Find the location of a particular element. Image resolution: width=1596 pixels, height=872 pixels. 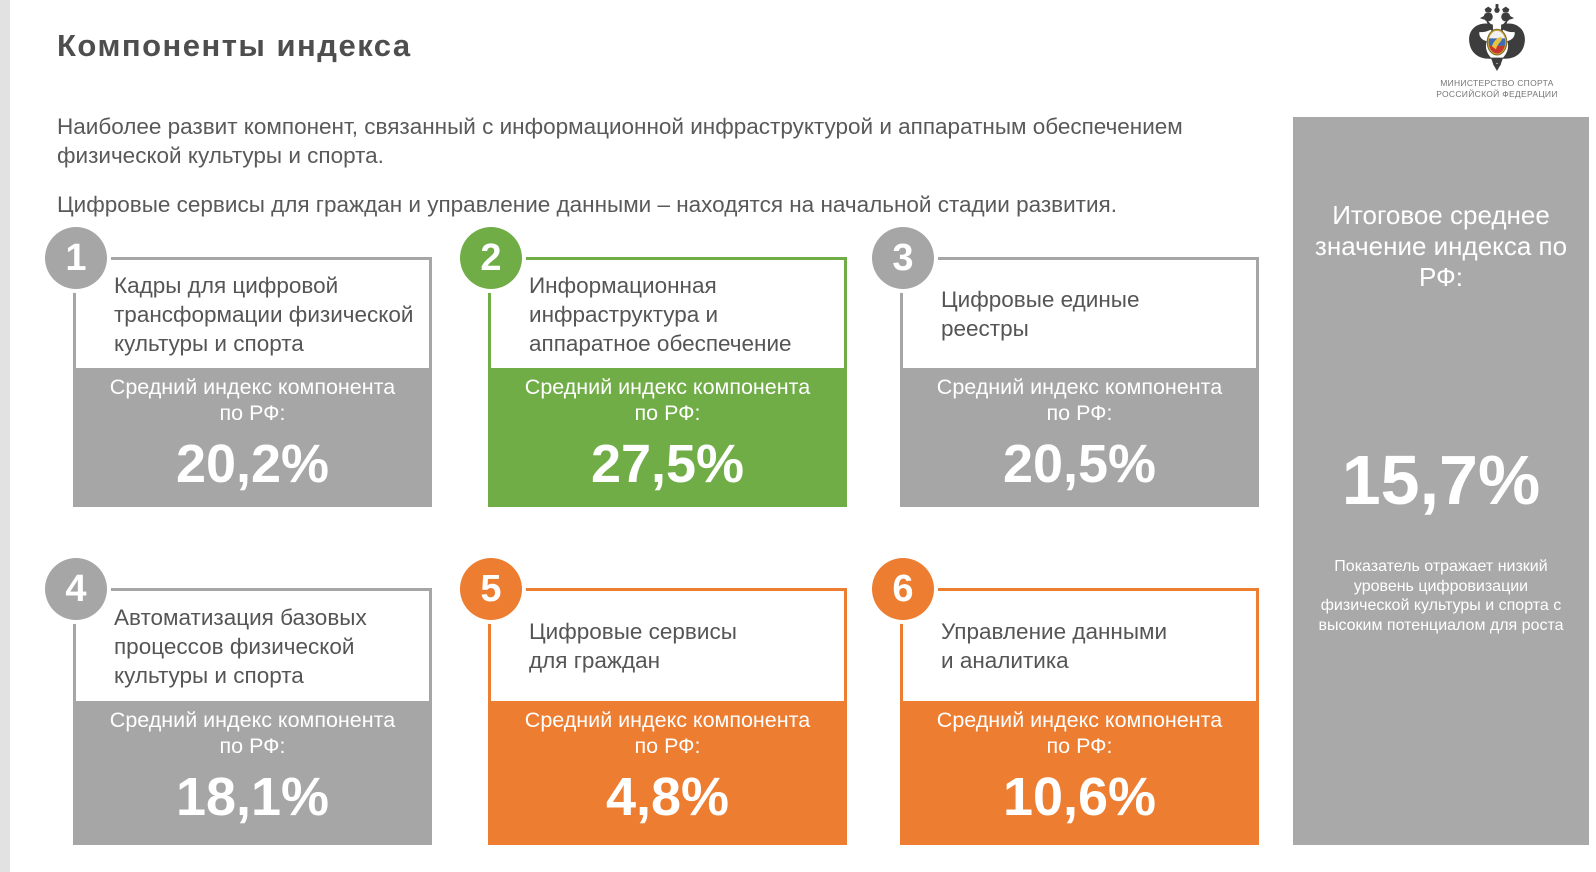

component-index-band: Средний индекс компонента по РФ: 4,8% is located at coordinates (667, 771).